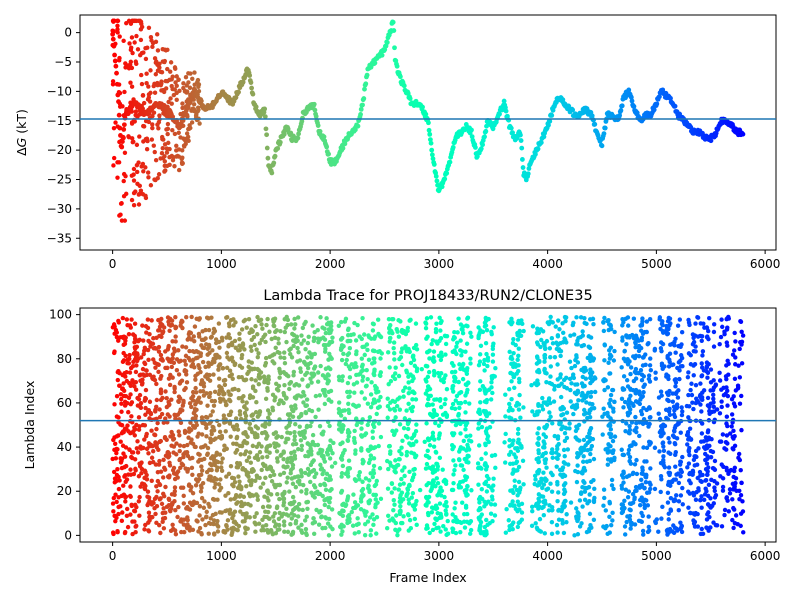  Describe the element at coordinates (21, 132) in the screenshot. I see `dg-y-axis-label: ΔG (kT)` at that location.